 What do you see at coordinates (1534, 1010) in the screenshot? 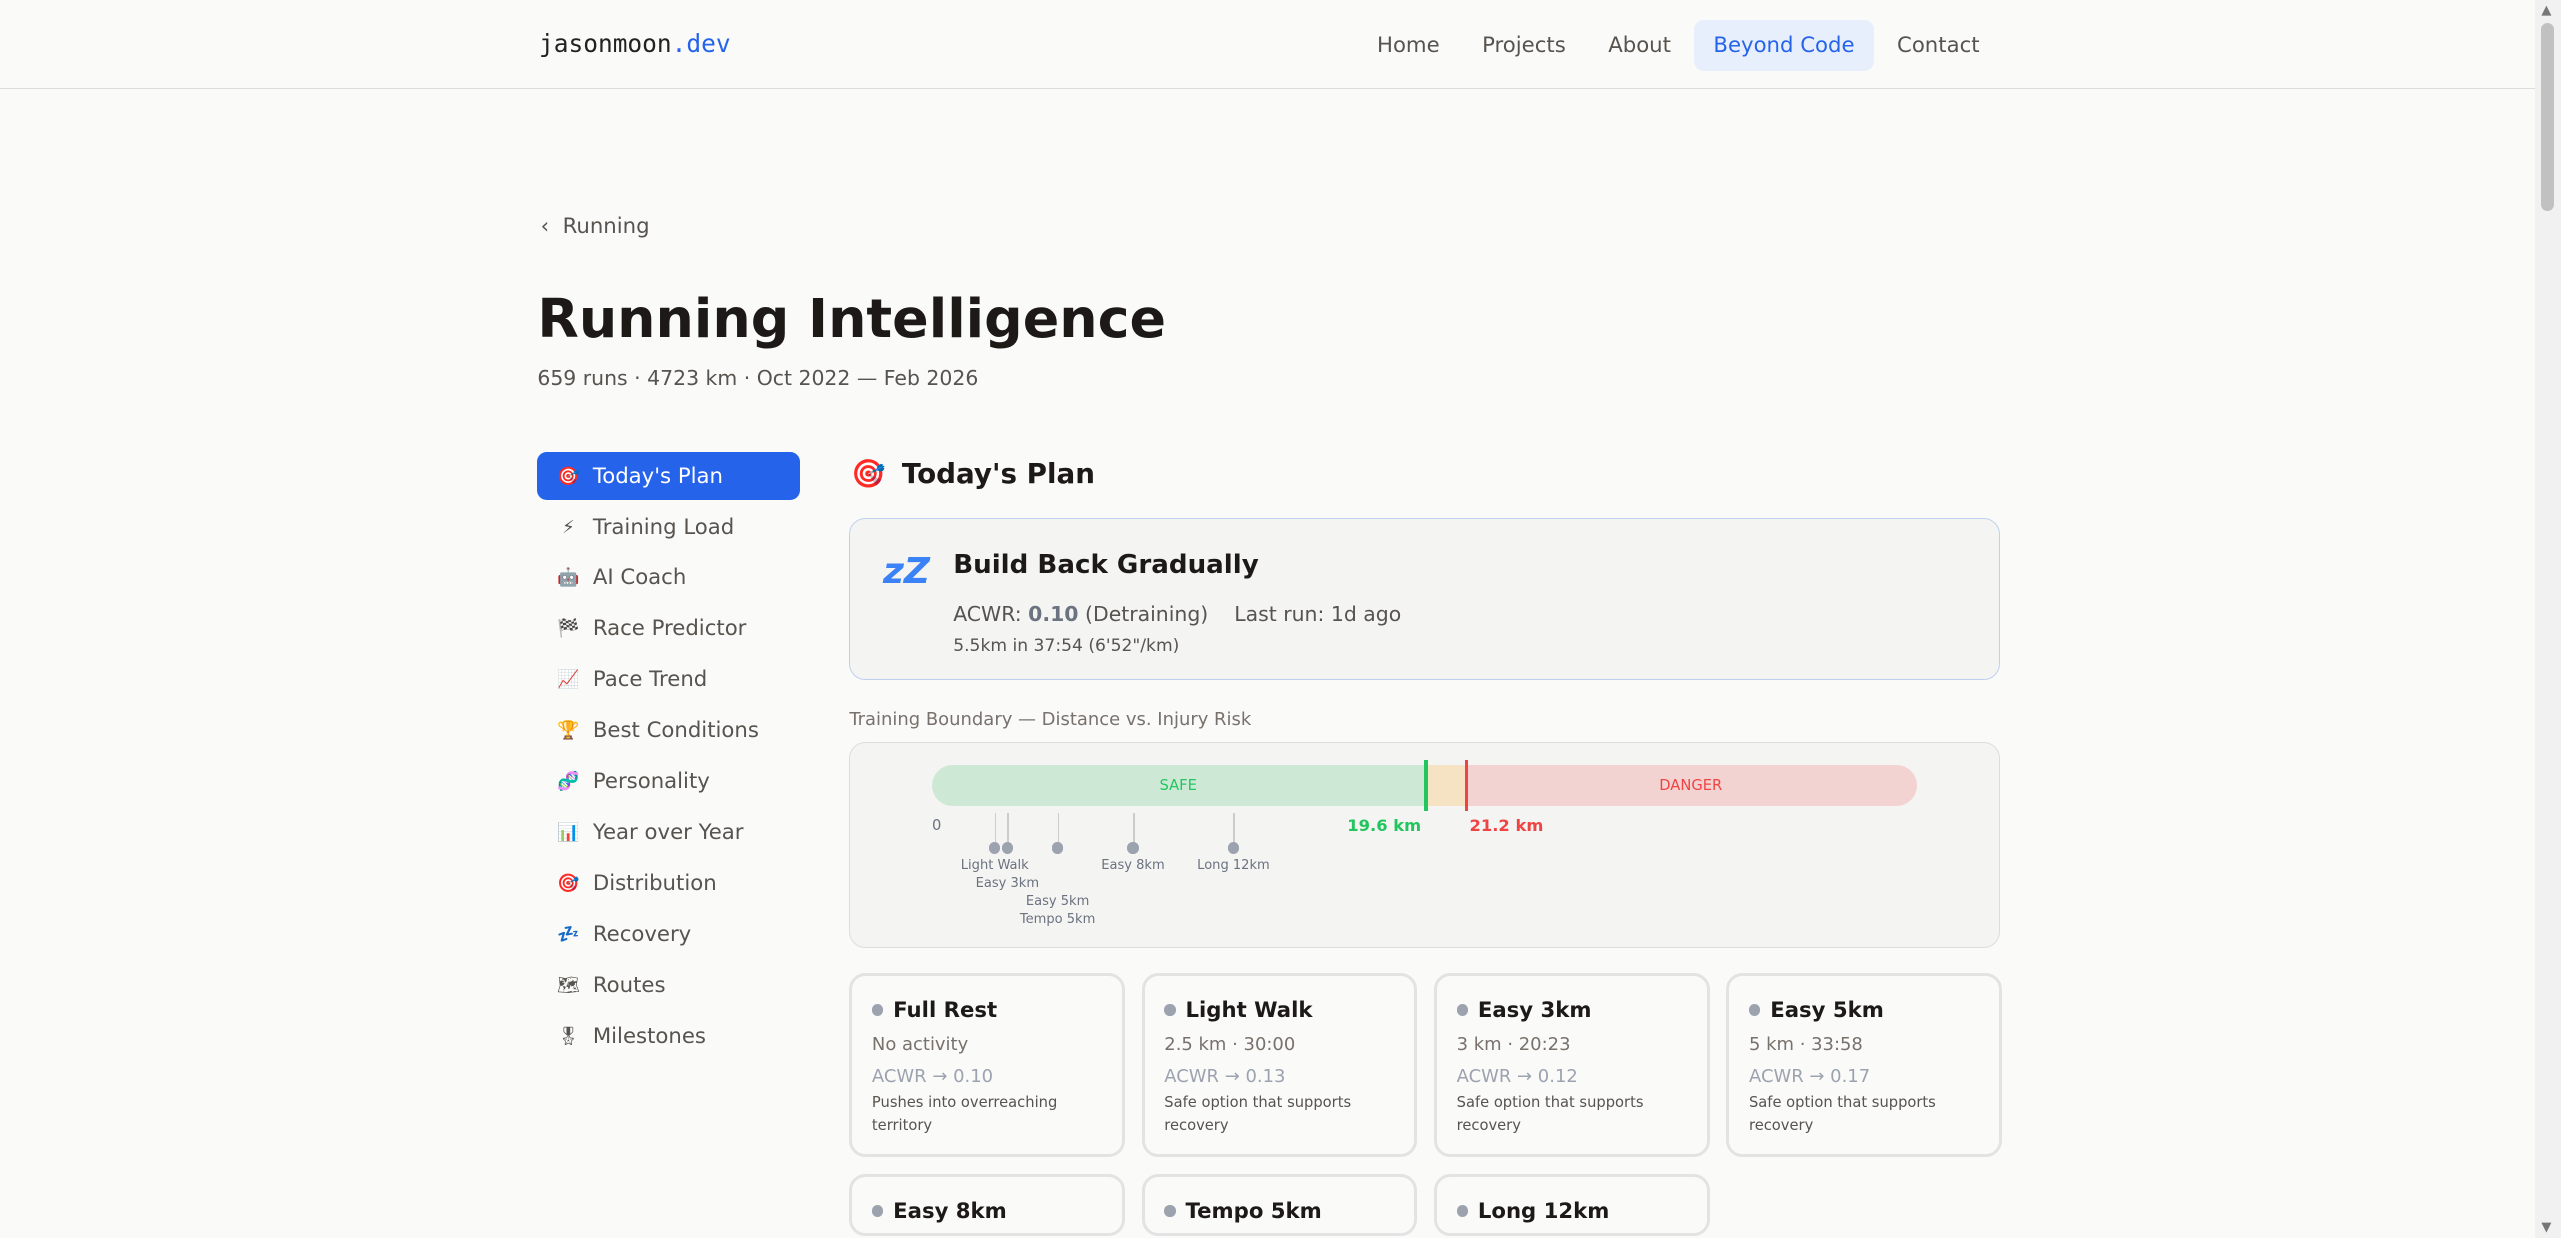
I see `option-title-text: Easy 3km` at bounding box center [1534, 1010].